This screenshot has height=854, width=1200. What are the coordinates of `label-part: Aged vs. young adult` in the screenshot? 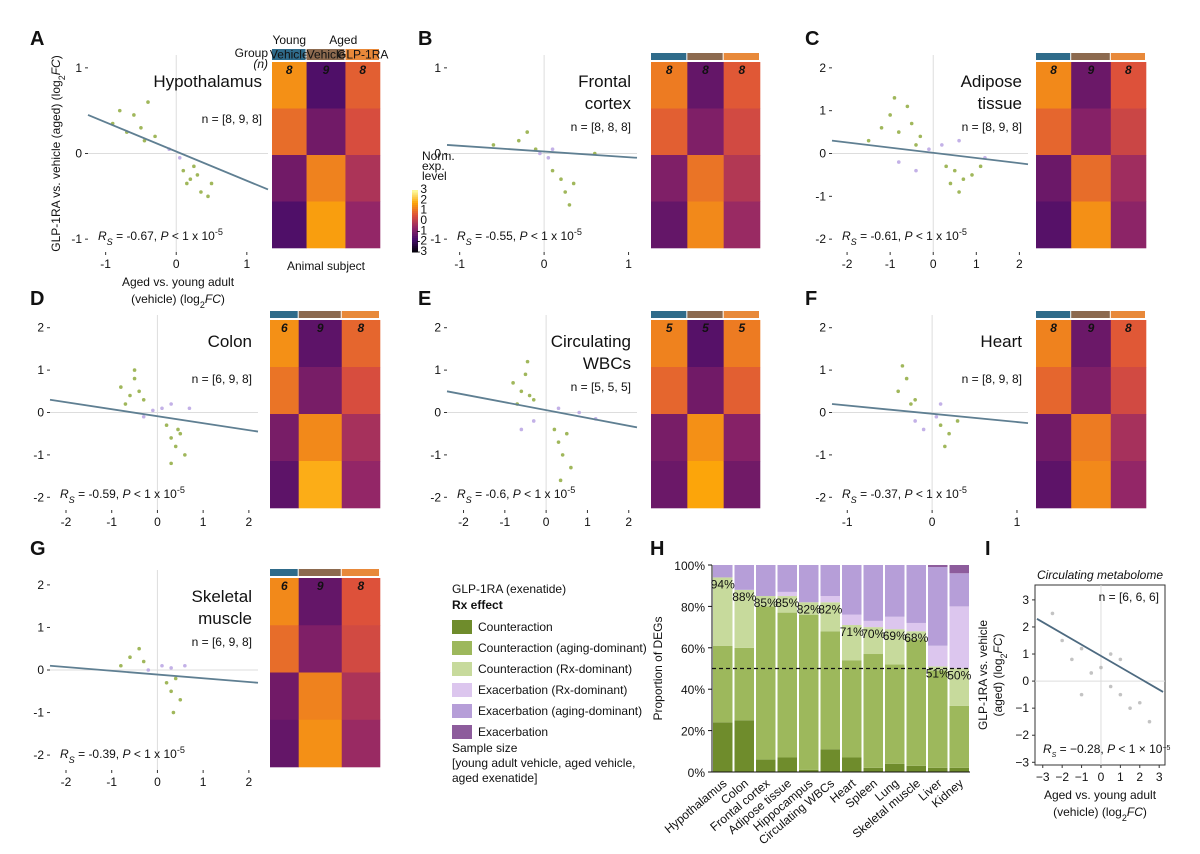 It's located at (178, 282).